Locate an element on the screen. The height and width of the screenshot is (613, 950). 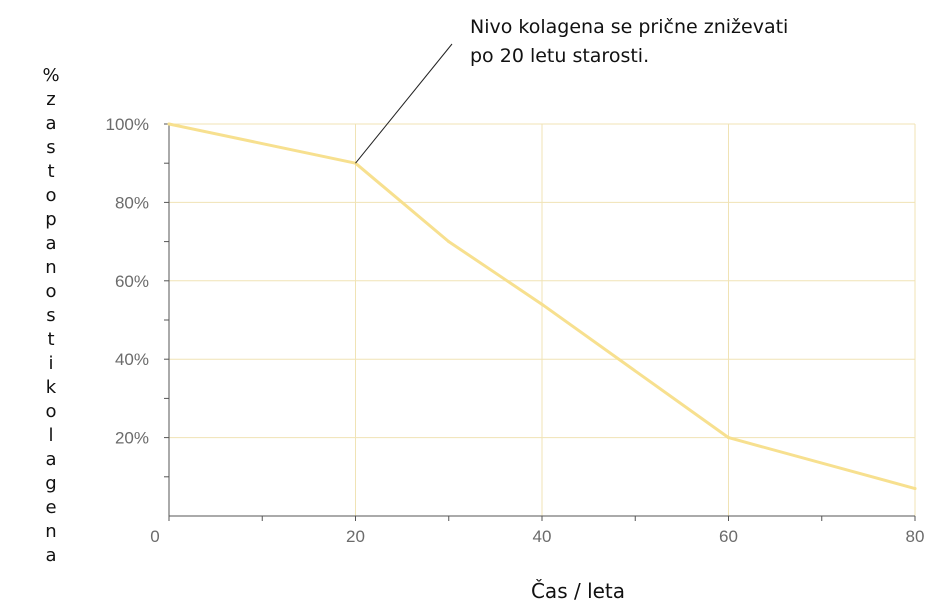
y-tick-label: 60% is located at coordinates (132, 281).